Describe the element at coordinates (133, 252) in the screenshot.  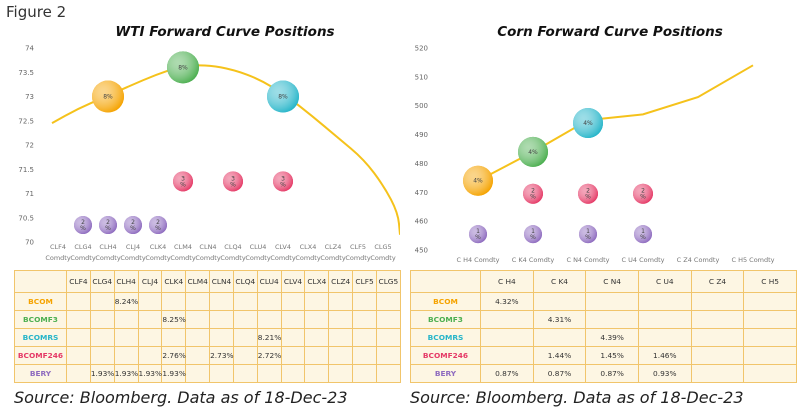
I see `wti-x-tick: CLJ4 Comdty` at that location.